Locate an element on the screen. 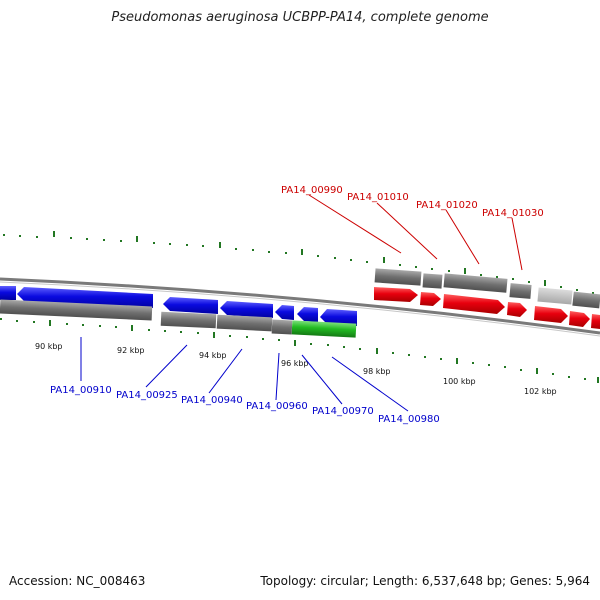  gene-label: PA14_00980 is located at coordinates (409, 419).